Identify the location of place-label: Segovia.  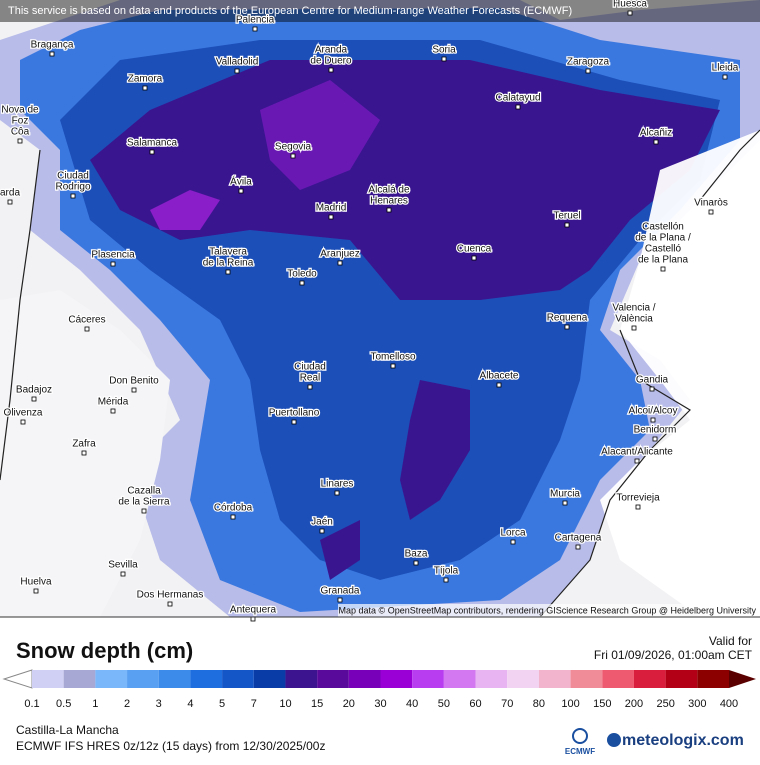
(293, 147).